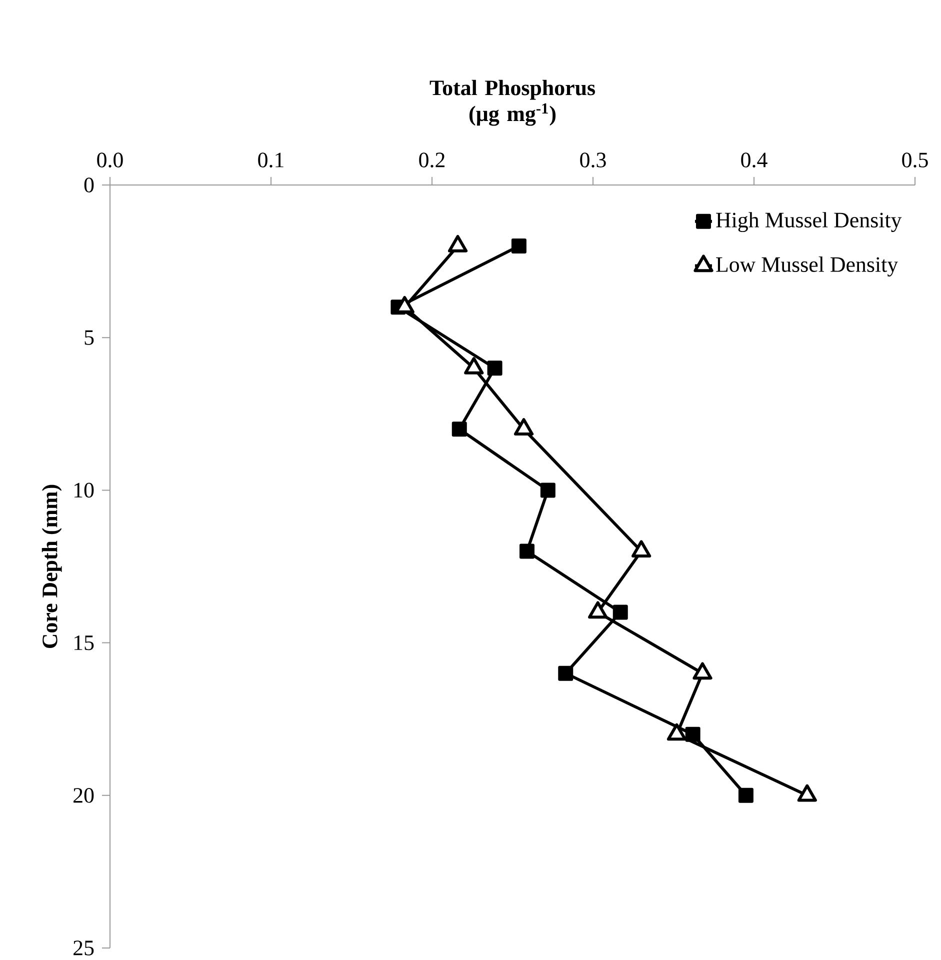 The width and height of the screenshot is (941, 960). I want to click on legend-label: Low Mussel Density, so click(807, 266).